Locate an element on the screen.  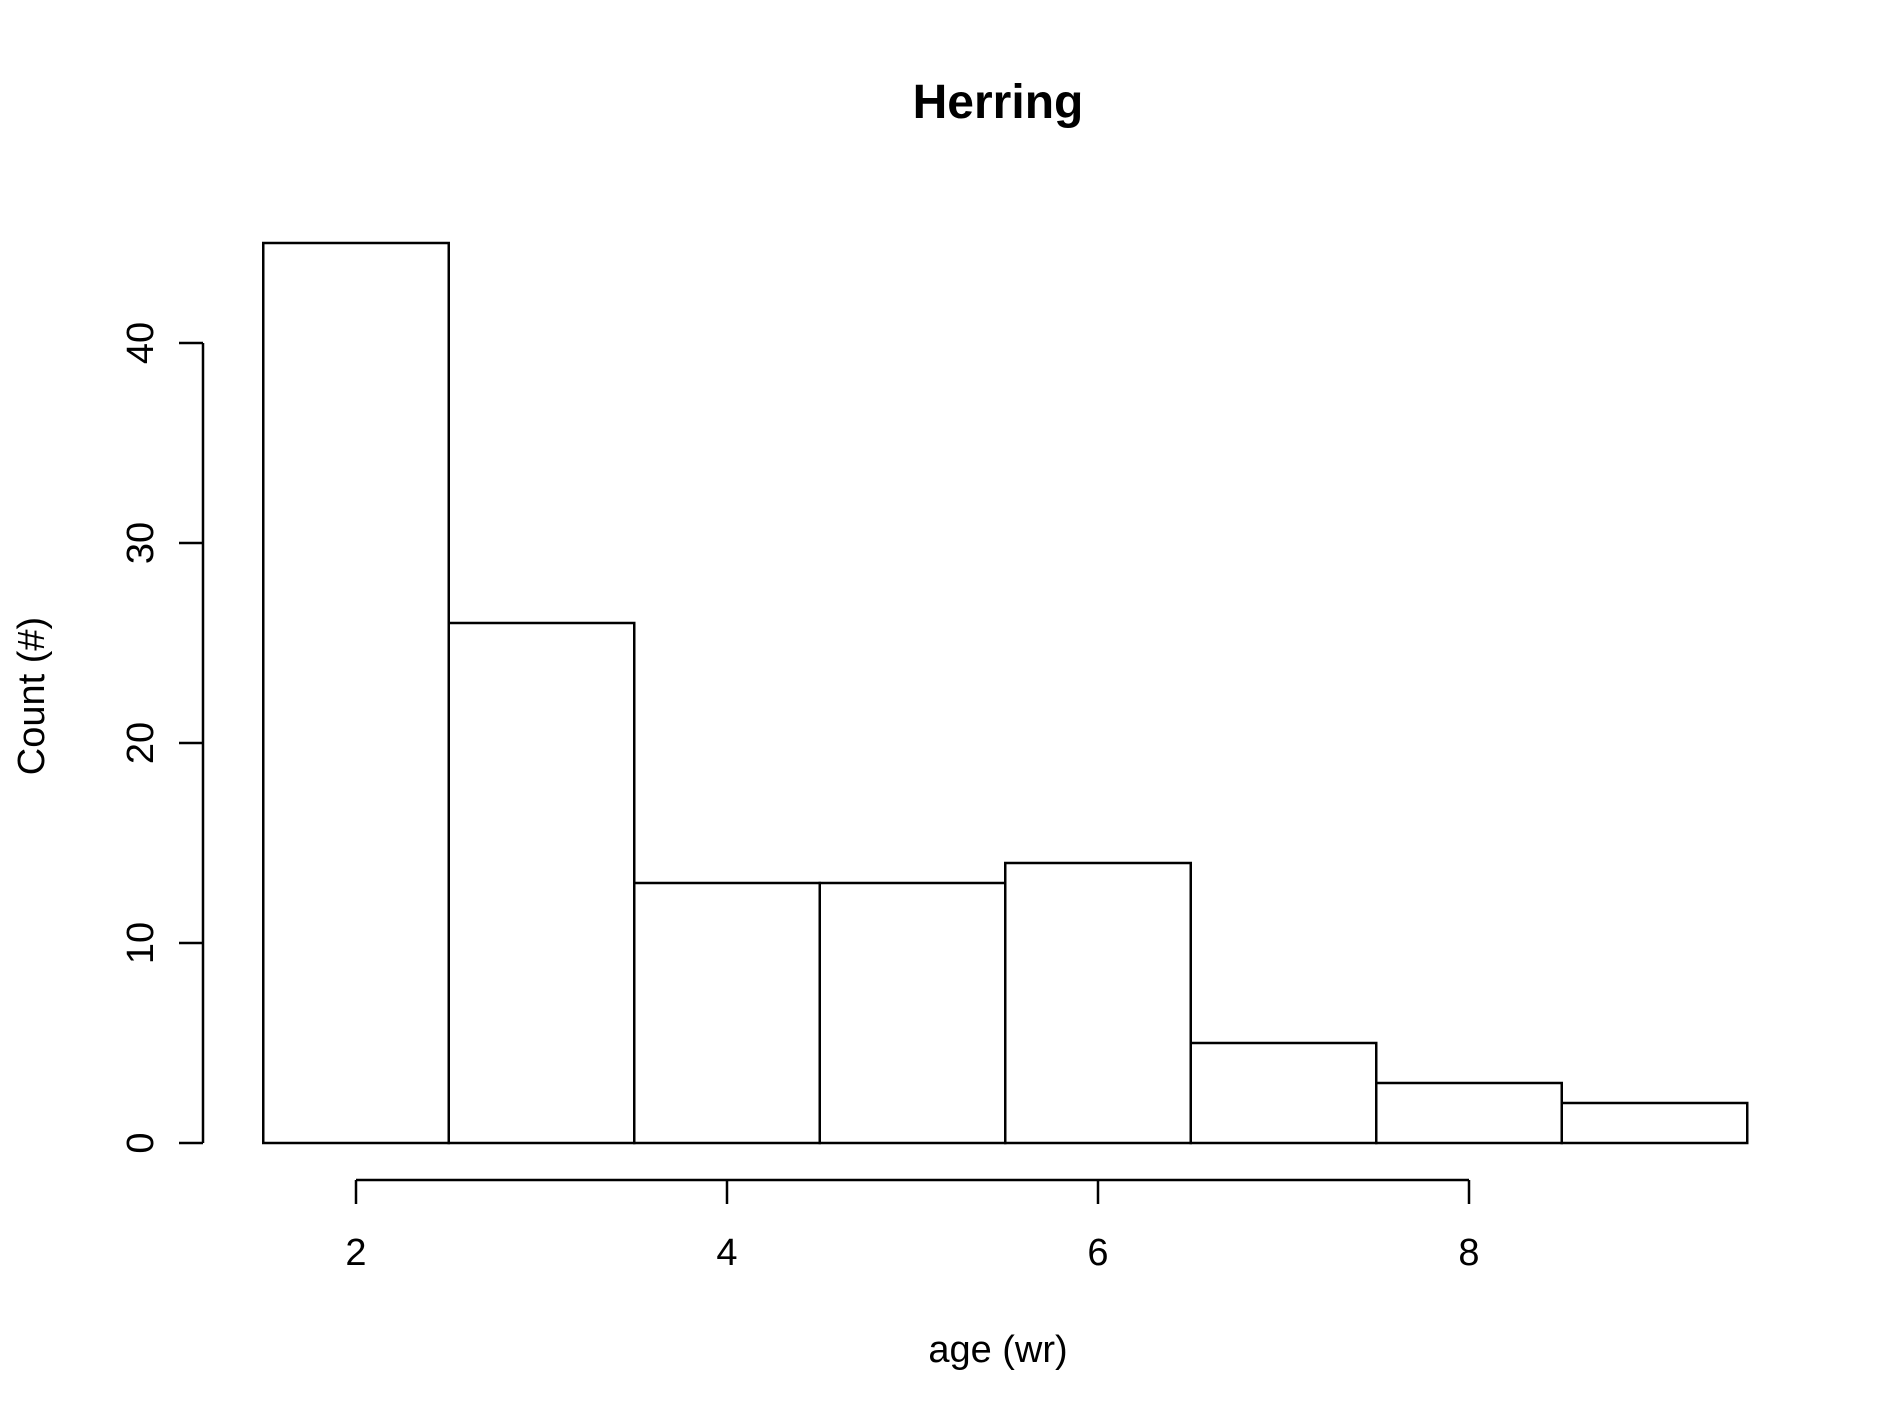
x-tick-label-8: 8 is located at coordinates (1468, 1253).